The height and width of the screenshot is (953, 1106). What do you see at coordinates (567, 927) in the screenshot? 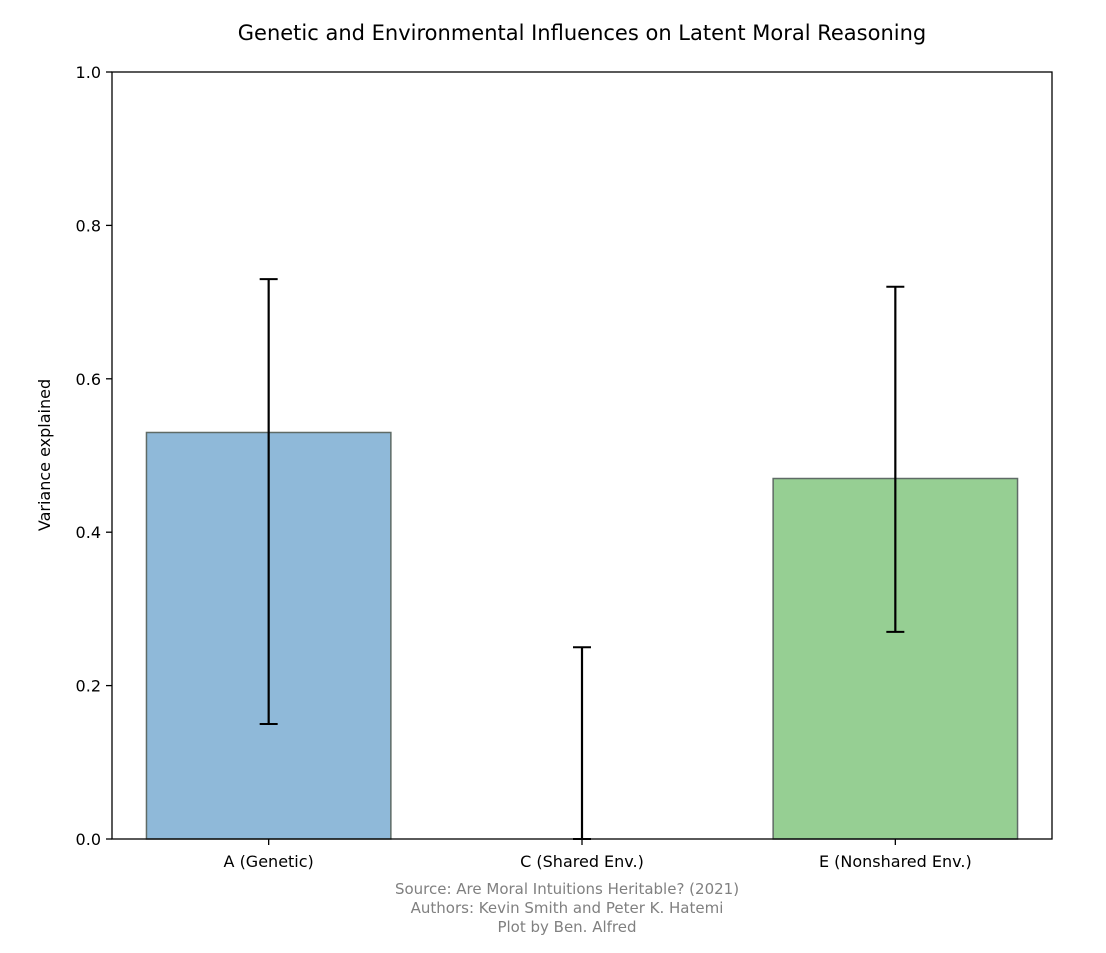
I see `footer-plot-credit: Plot by Ben. Alfred` at bounding box center [567, 927].